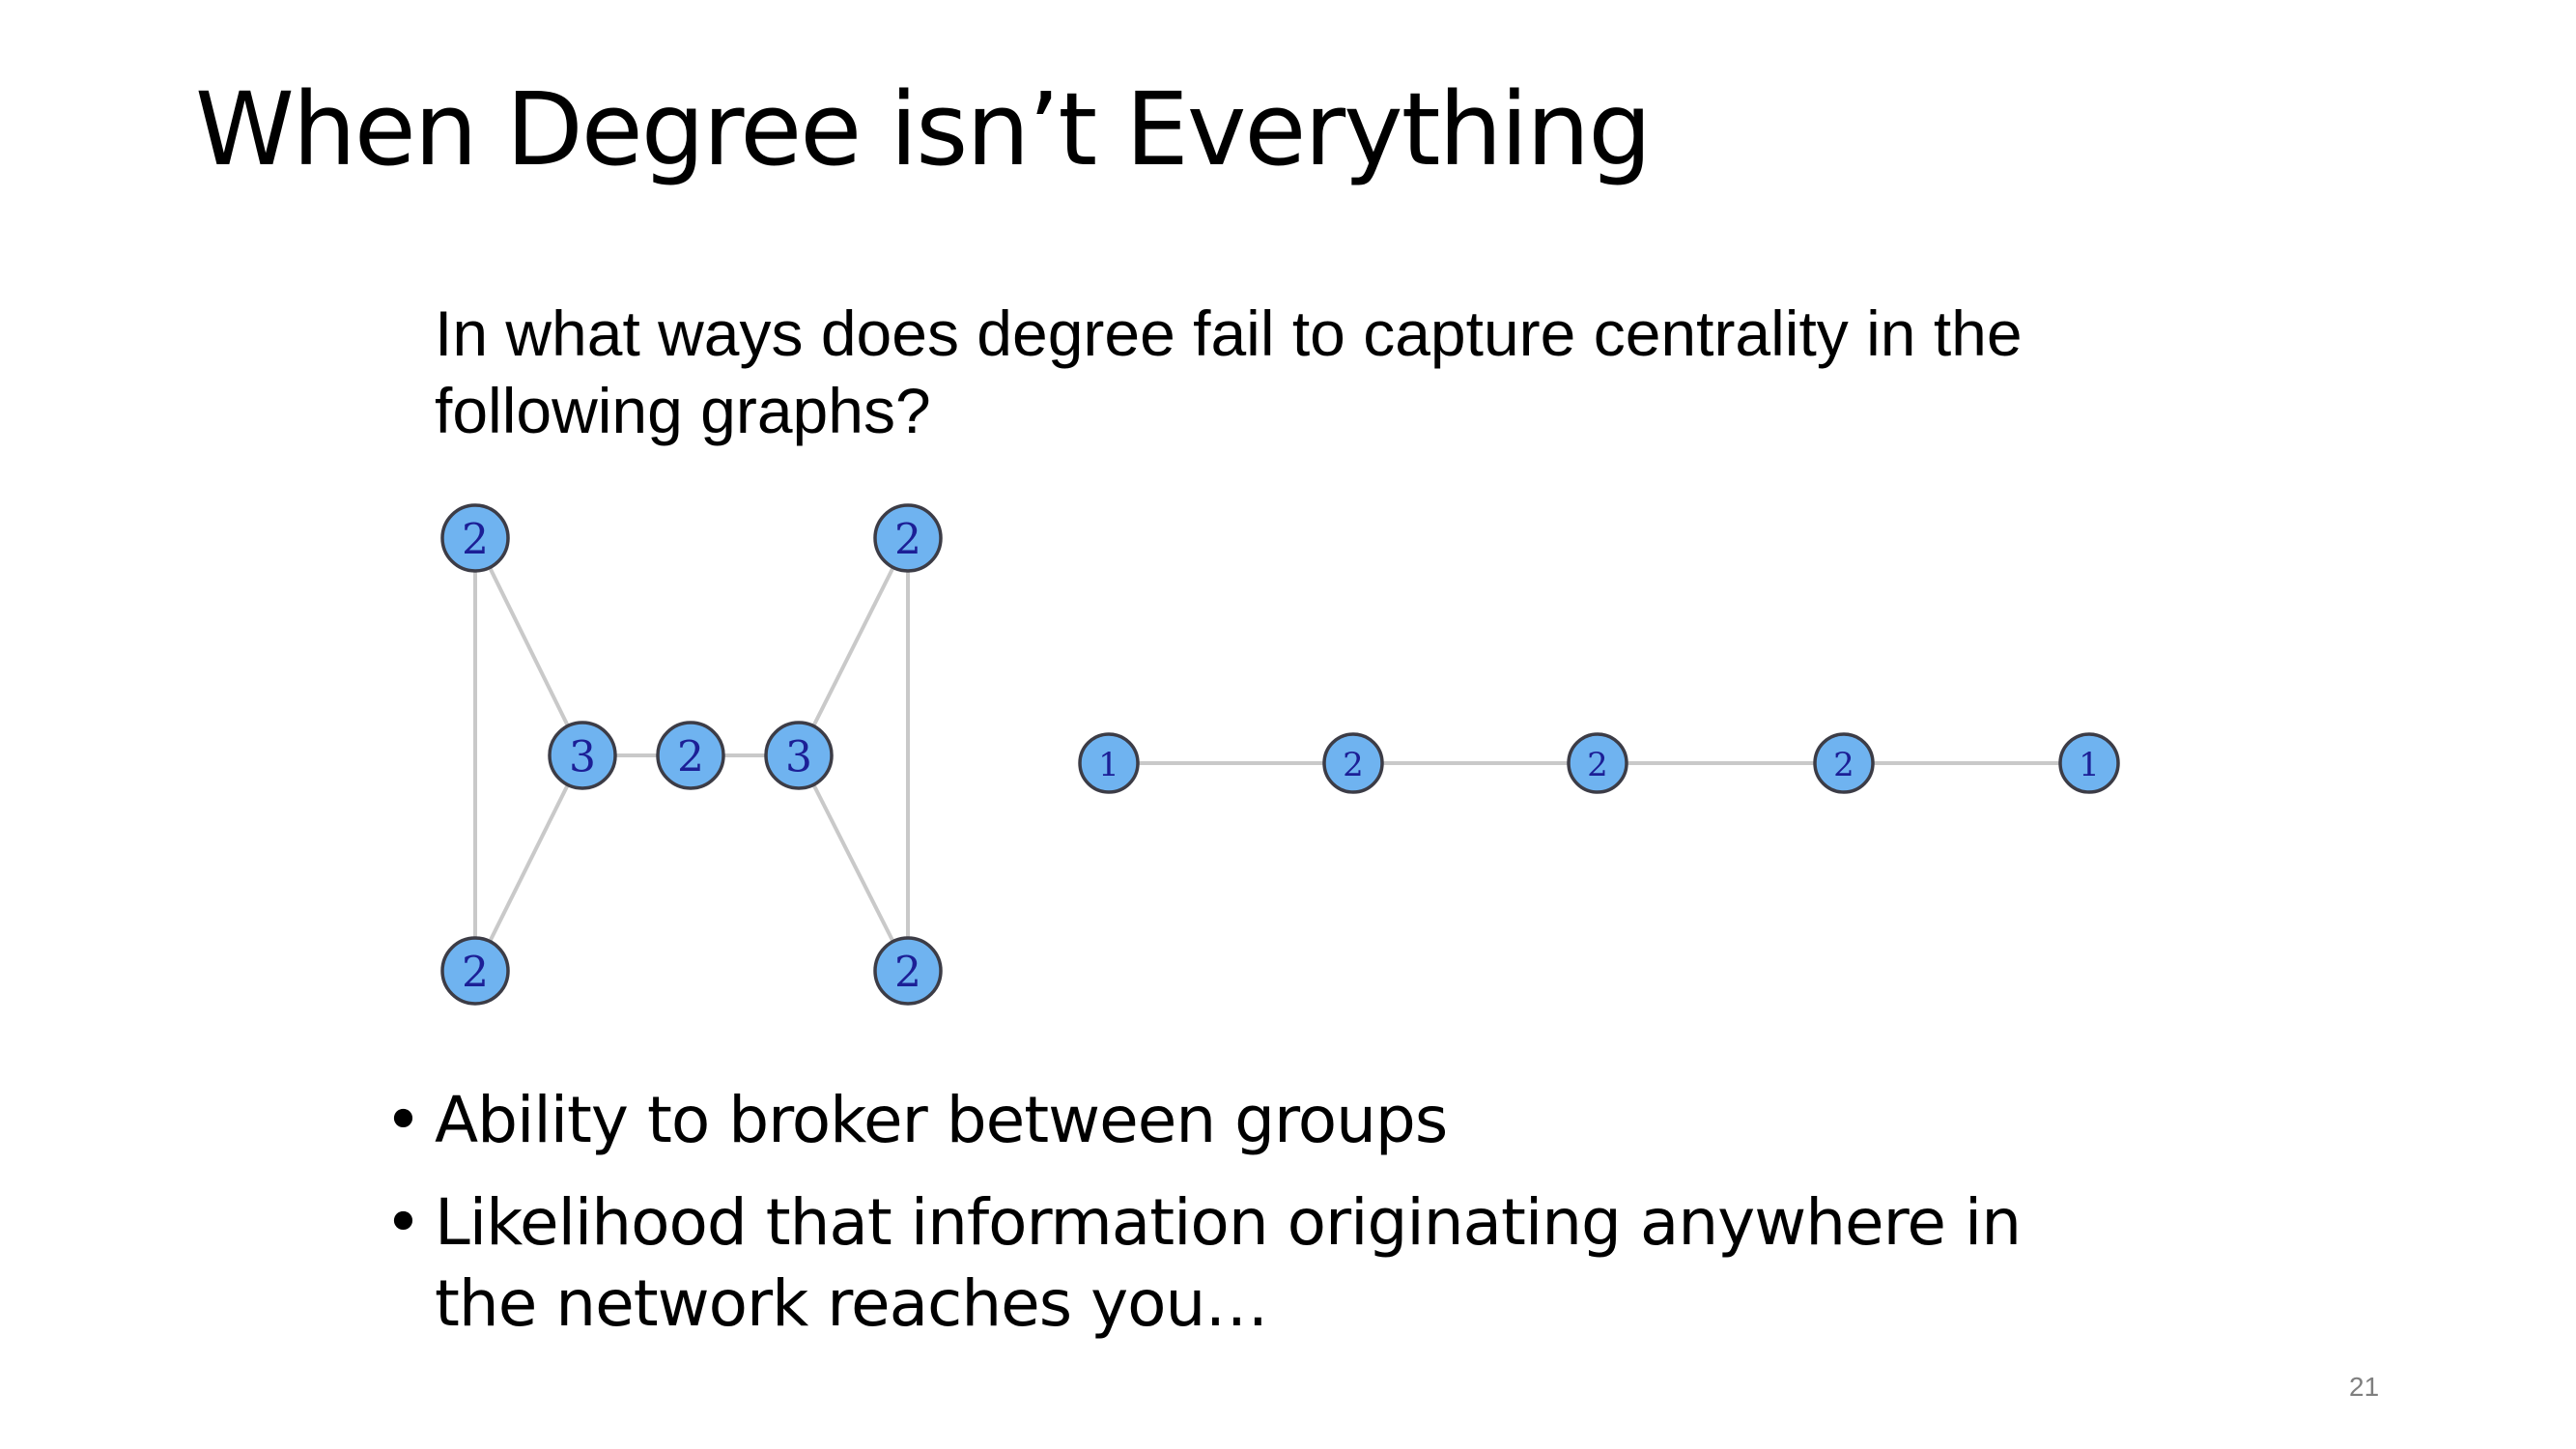  I want to click on bowtie-graph: 2 2 3 2 3 2 2, so click(691, 754).